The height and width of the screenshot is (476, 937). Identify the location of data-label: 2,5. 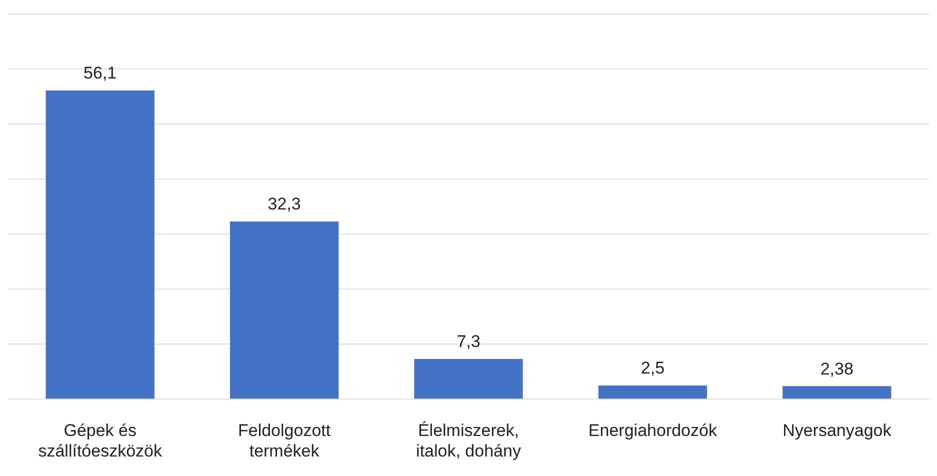
(652, 368).